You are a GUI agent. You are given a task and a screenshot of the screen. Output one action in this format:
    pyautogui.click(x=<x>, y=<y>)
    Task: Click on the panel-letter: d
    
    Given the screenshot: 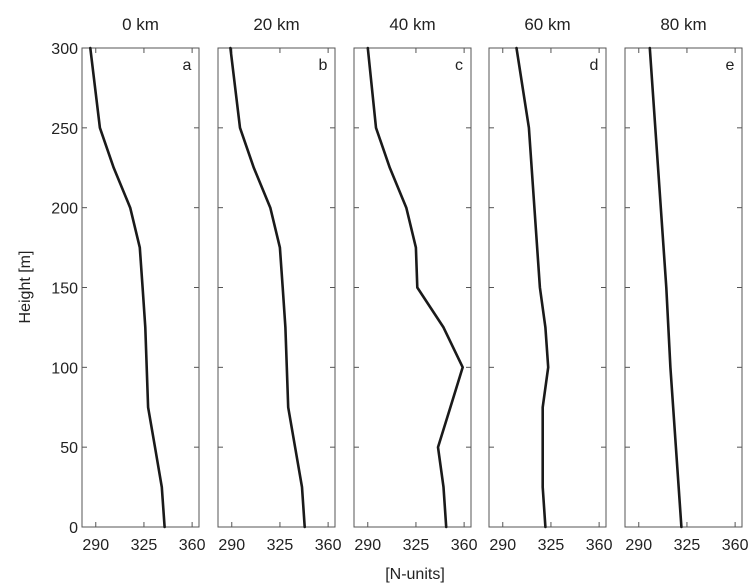 What is the action you would take?
    pyautogui.click(x=594, y=65)
    